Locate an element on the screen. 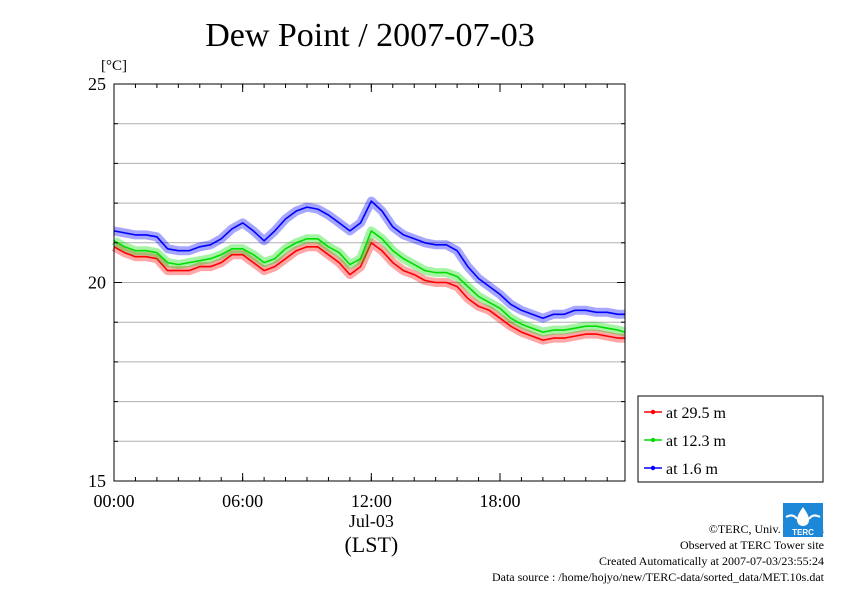  credit-site: Observed at TERC Tower site is located at coordinates (751, 545).